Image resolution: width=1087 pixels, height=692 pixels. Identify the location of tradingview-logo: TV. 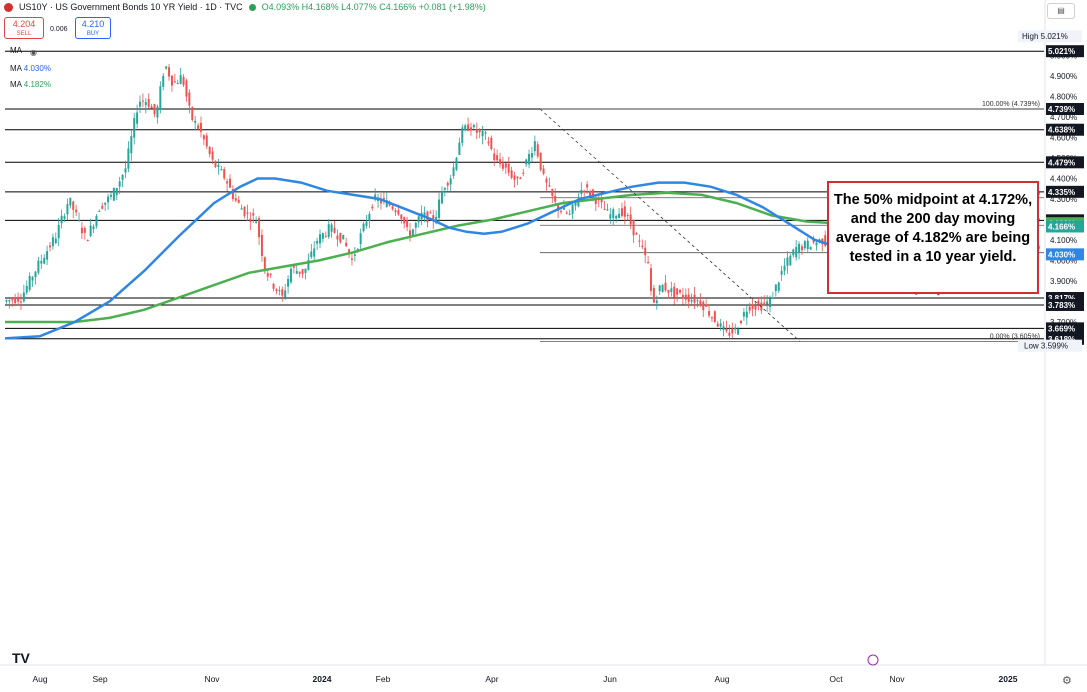
(21, 658).